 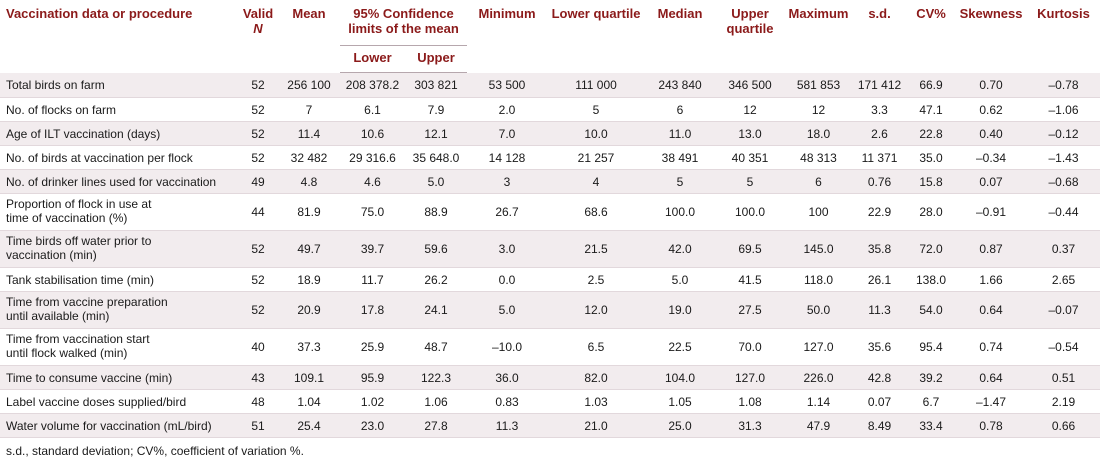 What do you see at coordinates (991, 13) in the screenshot?
I see `header-skewness: Skewness` at bounding box center [991, 13].